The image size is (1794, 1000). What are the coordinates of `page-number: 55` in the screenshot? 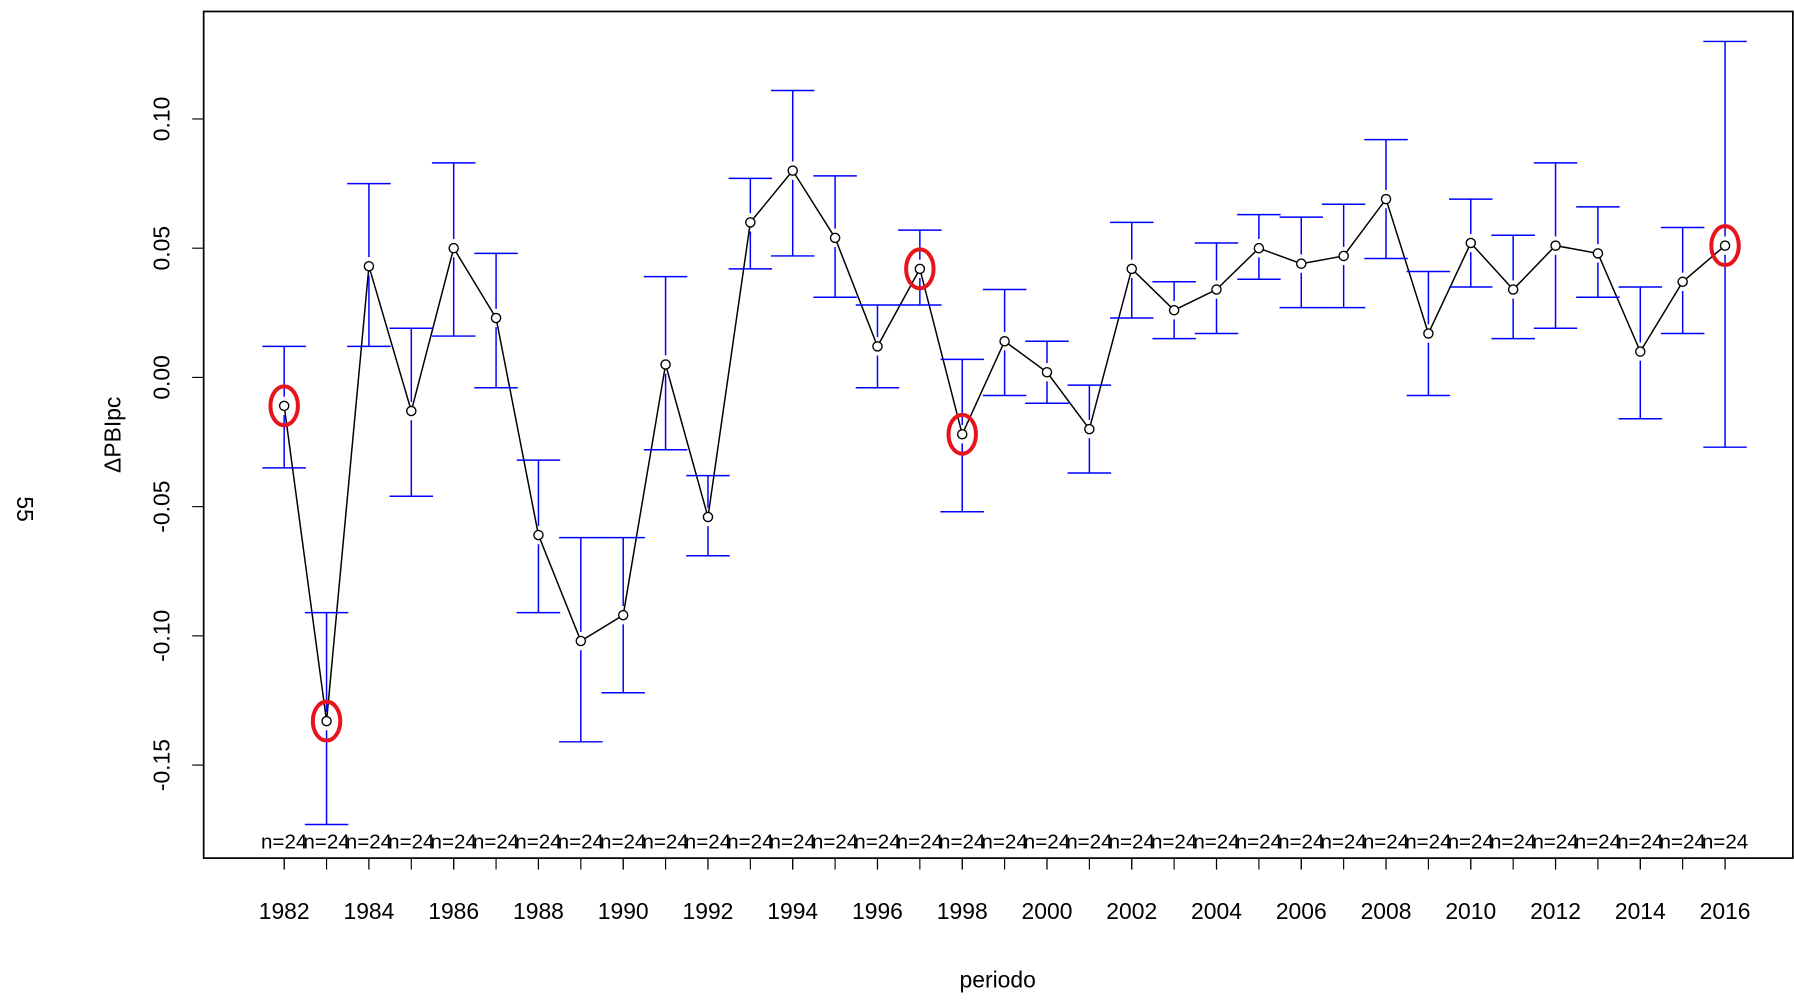 It's located at (25, 508).